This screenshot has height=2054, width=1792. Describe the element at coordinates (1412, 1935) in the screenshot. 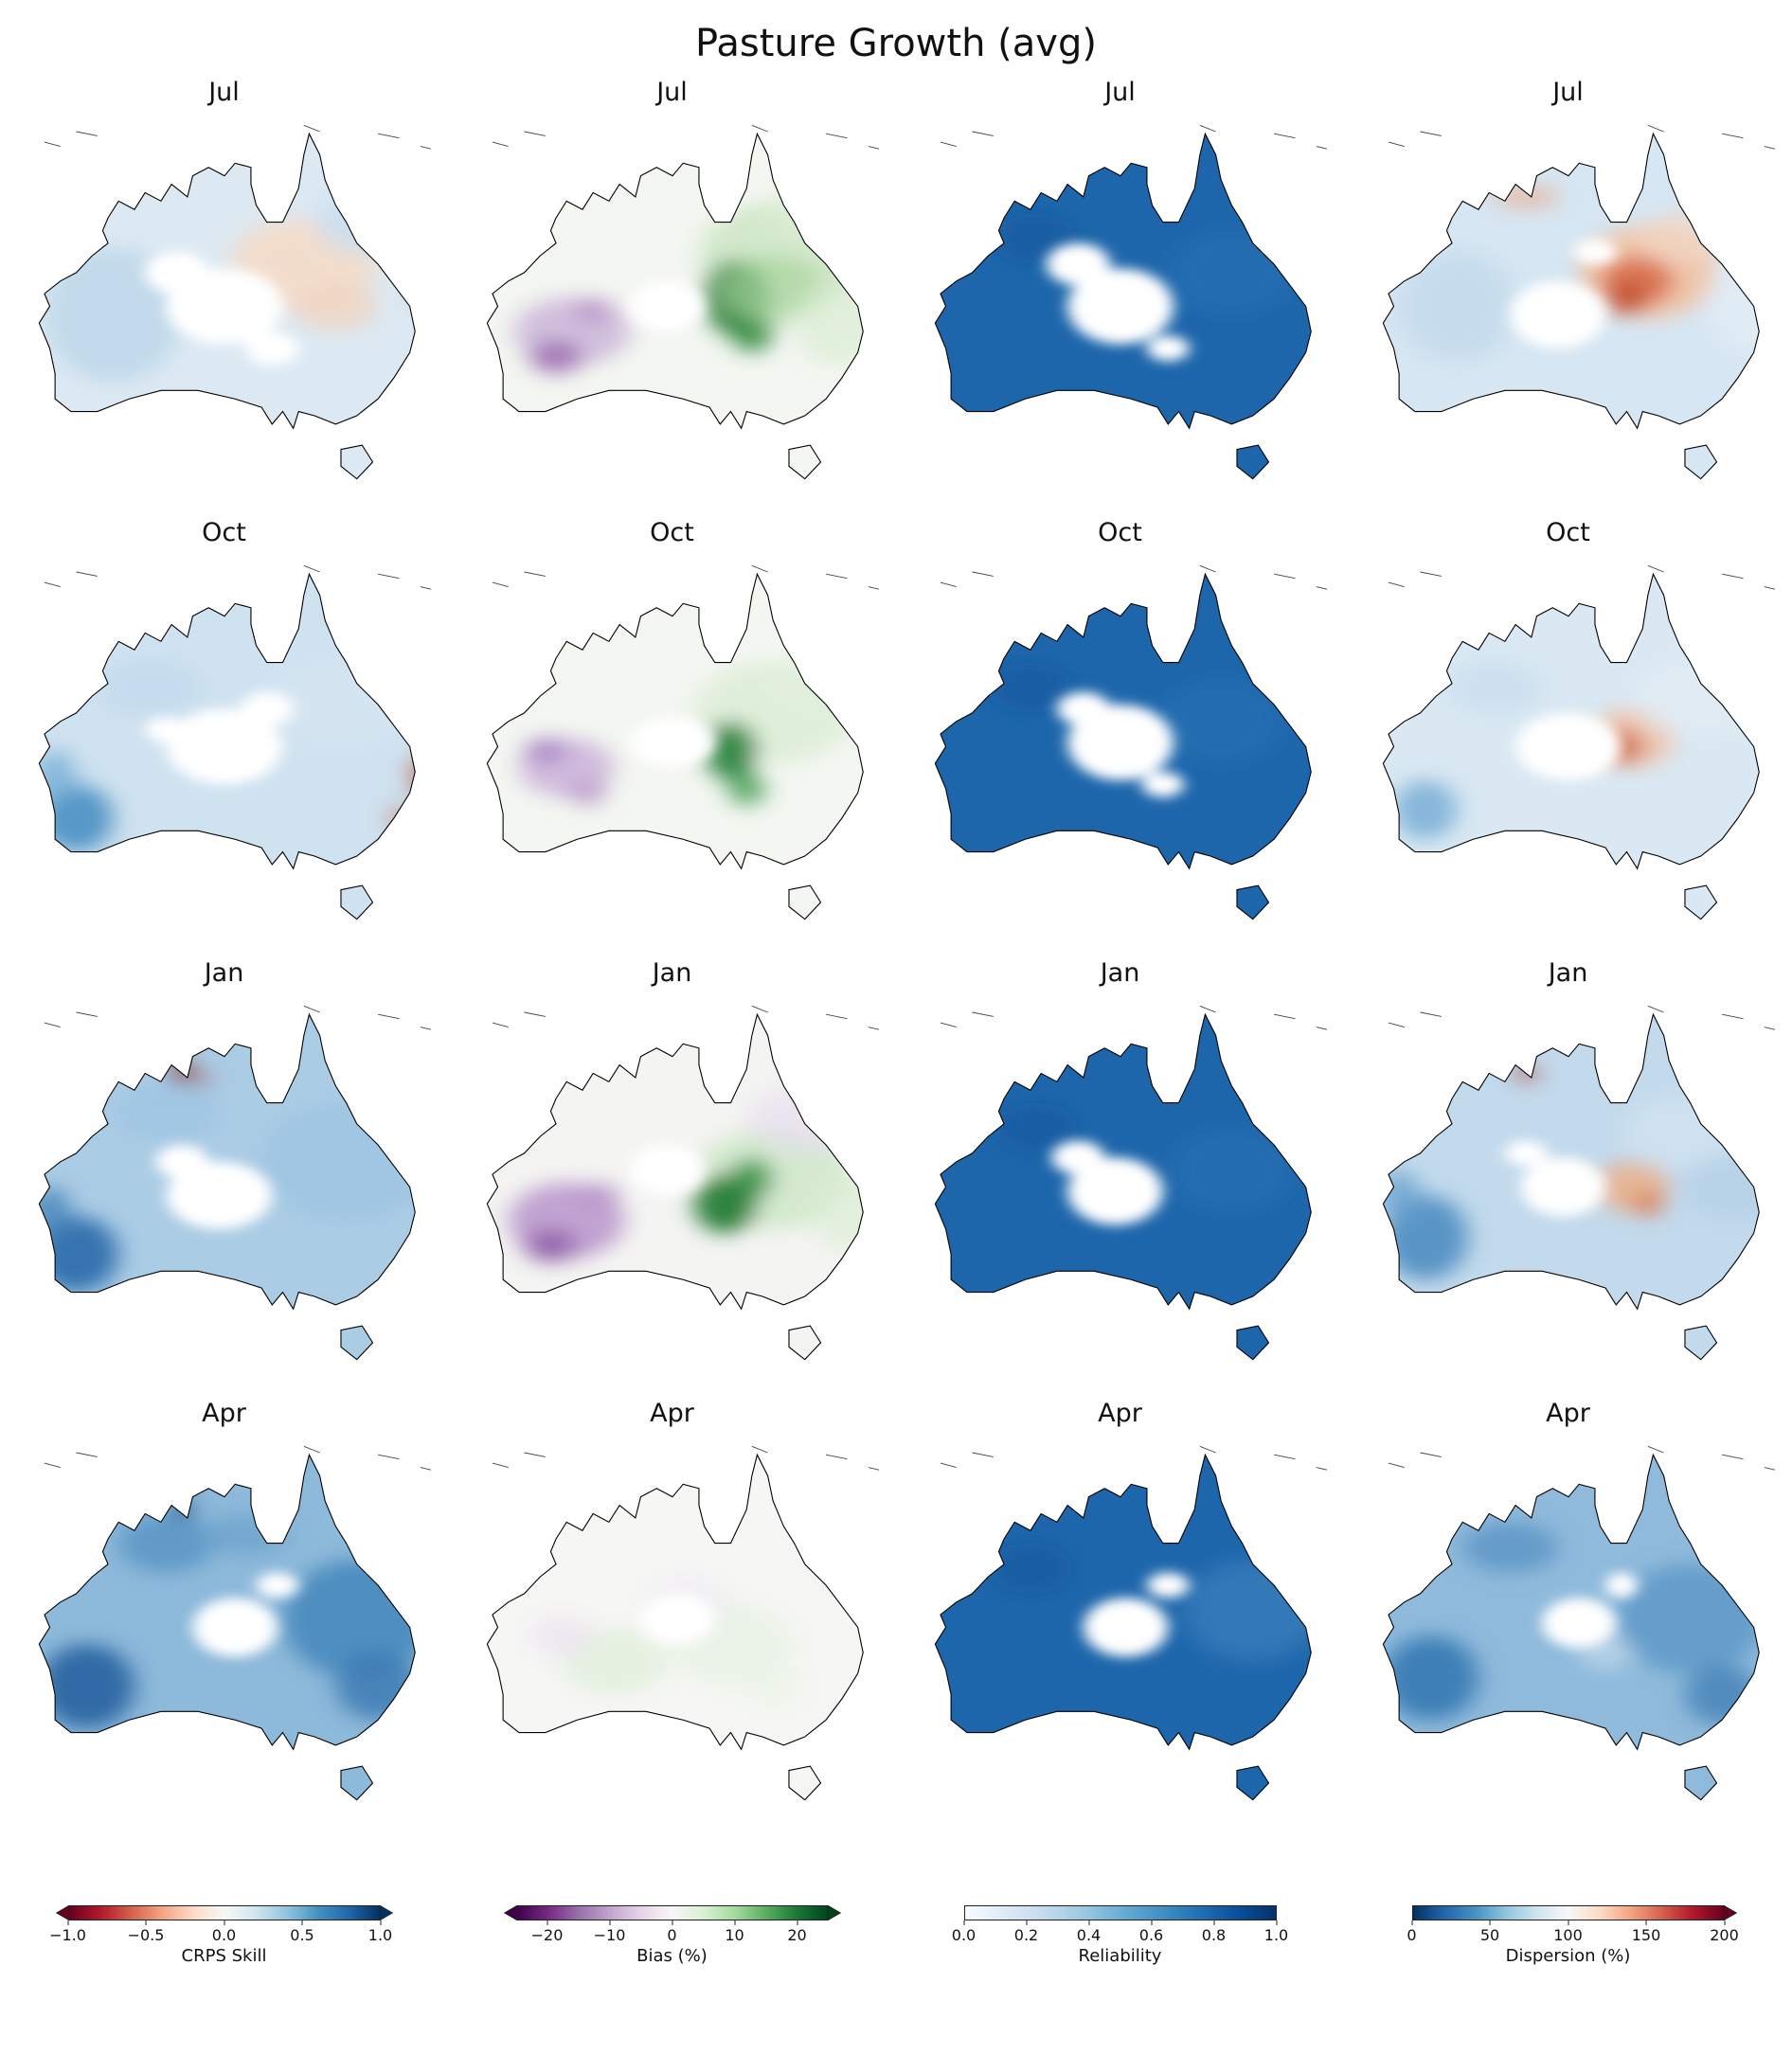

I see `colorbar-tick-label: 0` at that location.